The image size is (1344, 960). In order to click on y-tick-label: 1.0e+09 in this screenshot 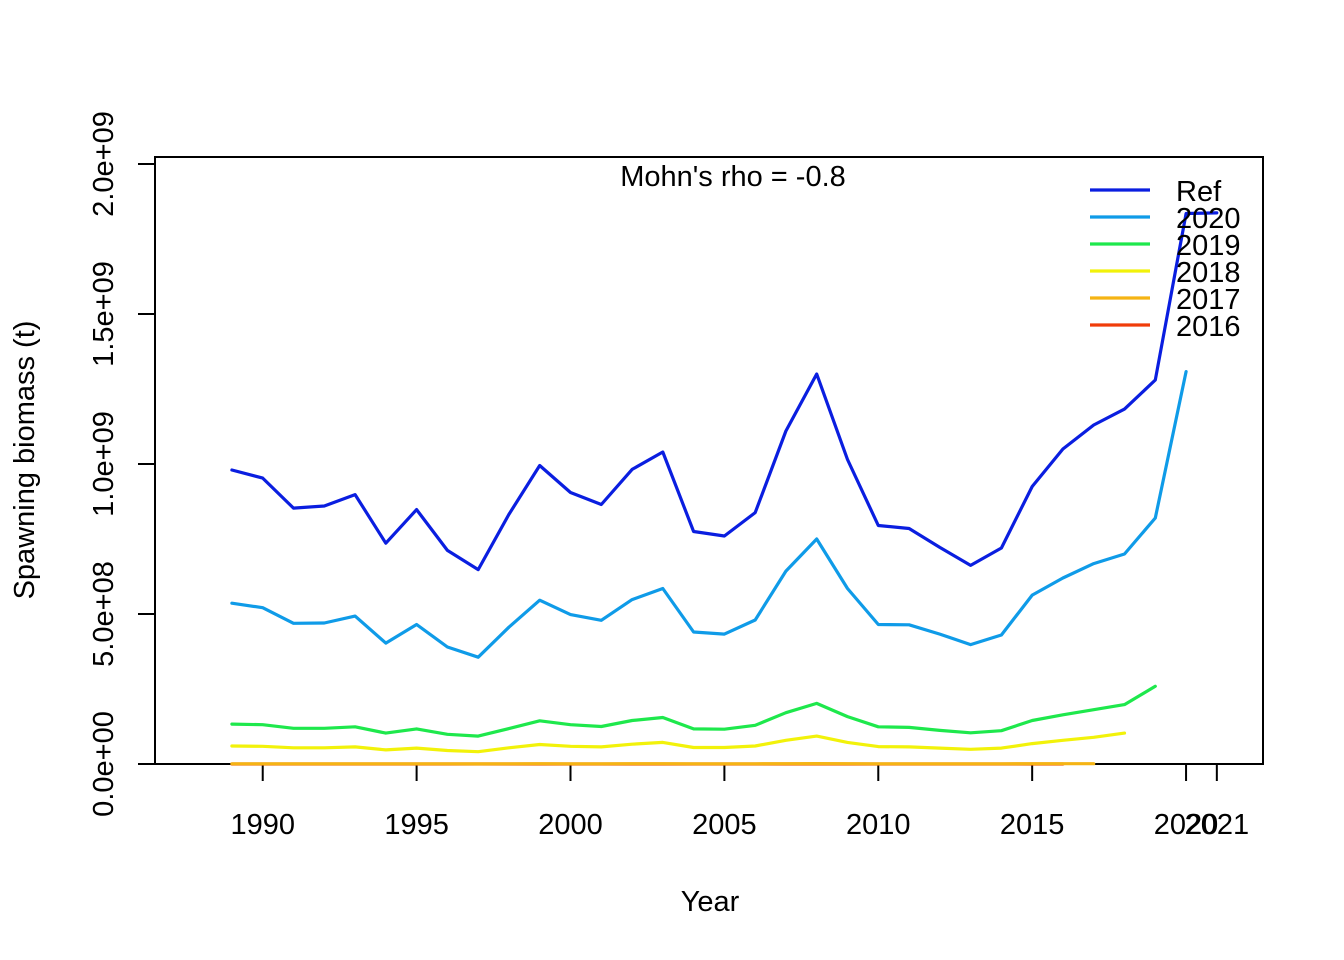, I will do `click(104, 464)`.